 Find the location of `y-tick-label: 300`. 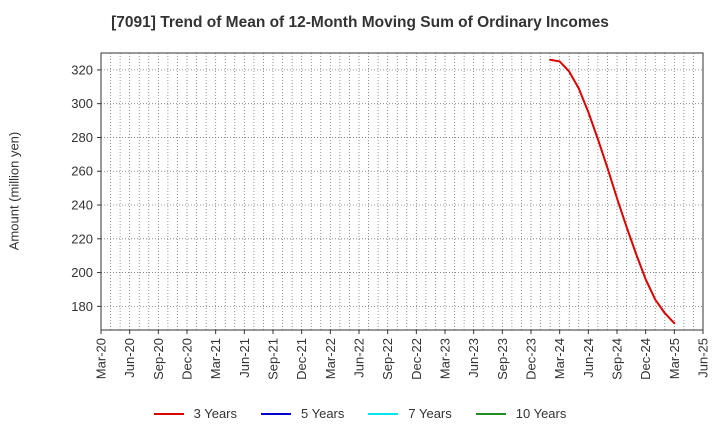

y-tick-label: 300 is located at coordinates (82, 103).